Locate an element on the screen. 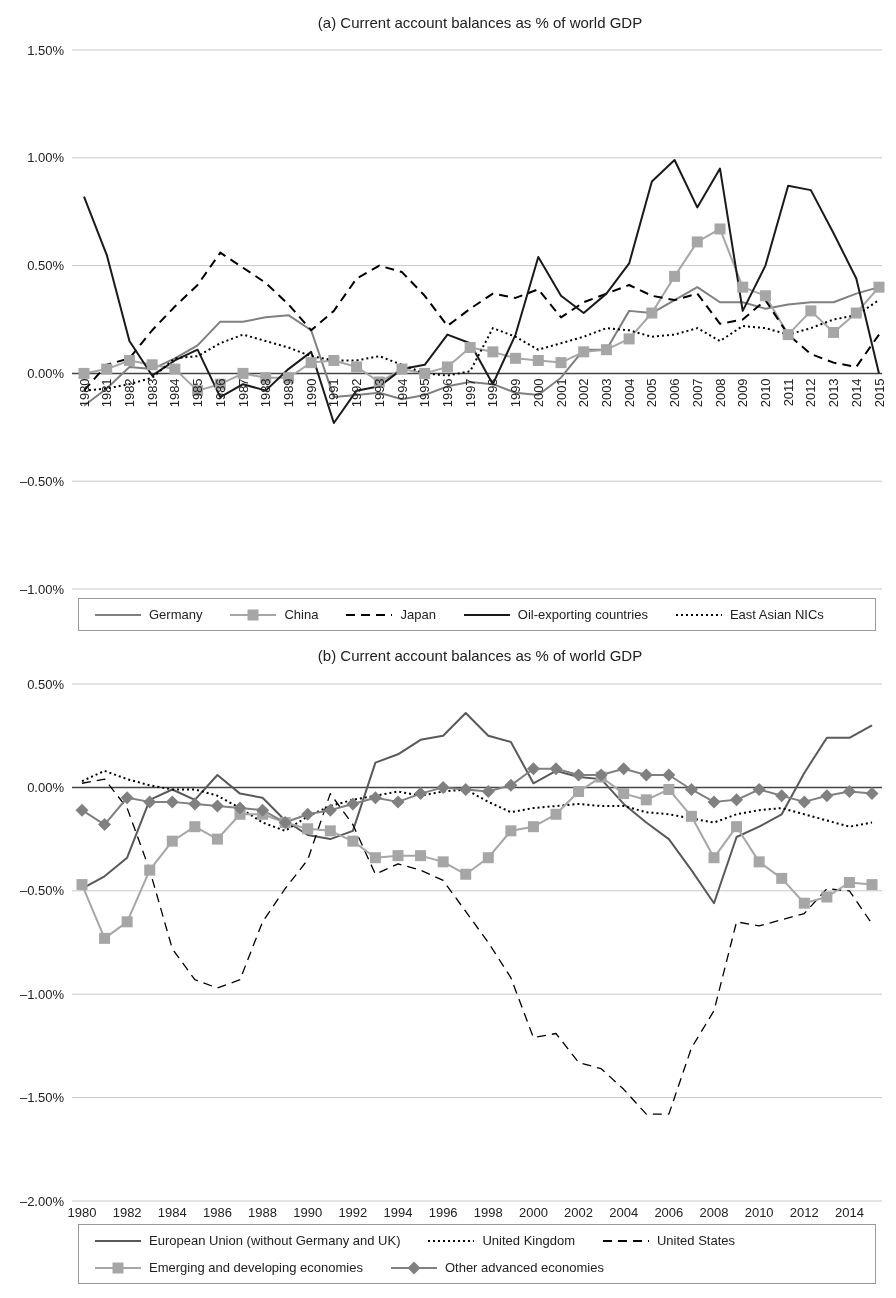  legend-label: United Kingdom is located at coordinates (528, 1240).